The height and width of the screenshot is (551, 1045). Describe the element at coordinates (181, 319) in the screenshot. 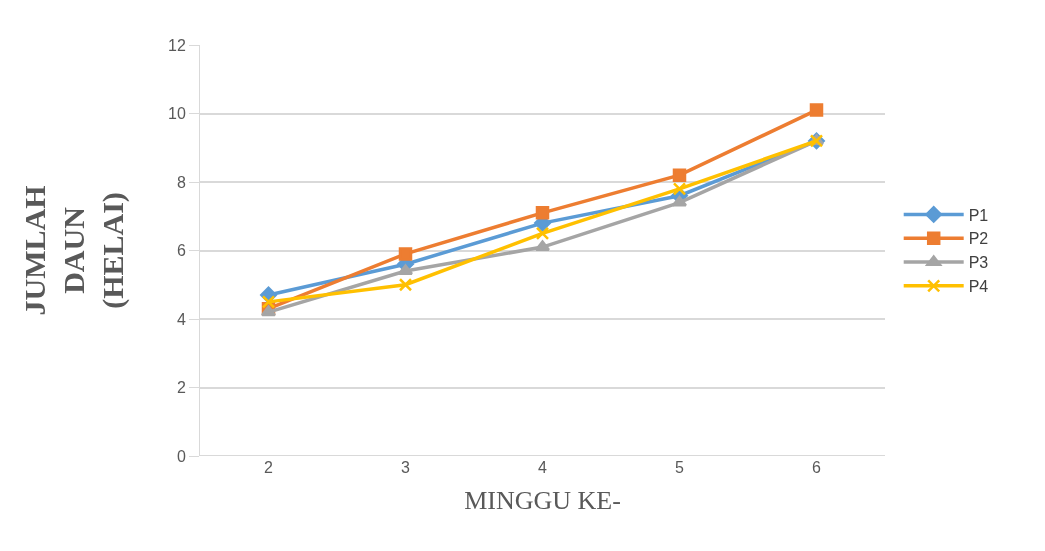

I see `y-tick-label: 4` at that location.